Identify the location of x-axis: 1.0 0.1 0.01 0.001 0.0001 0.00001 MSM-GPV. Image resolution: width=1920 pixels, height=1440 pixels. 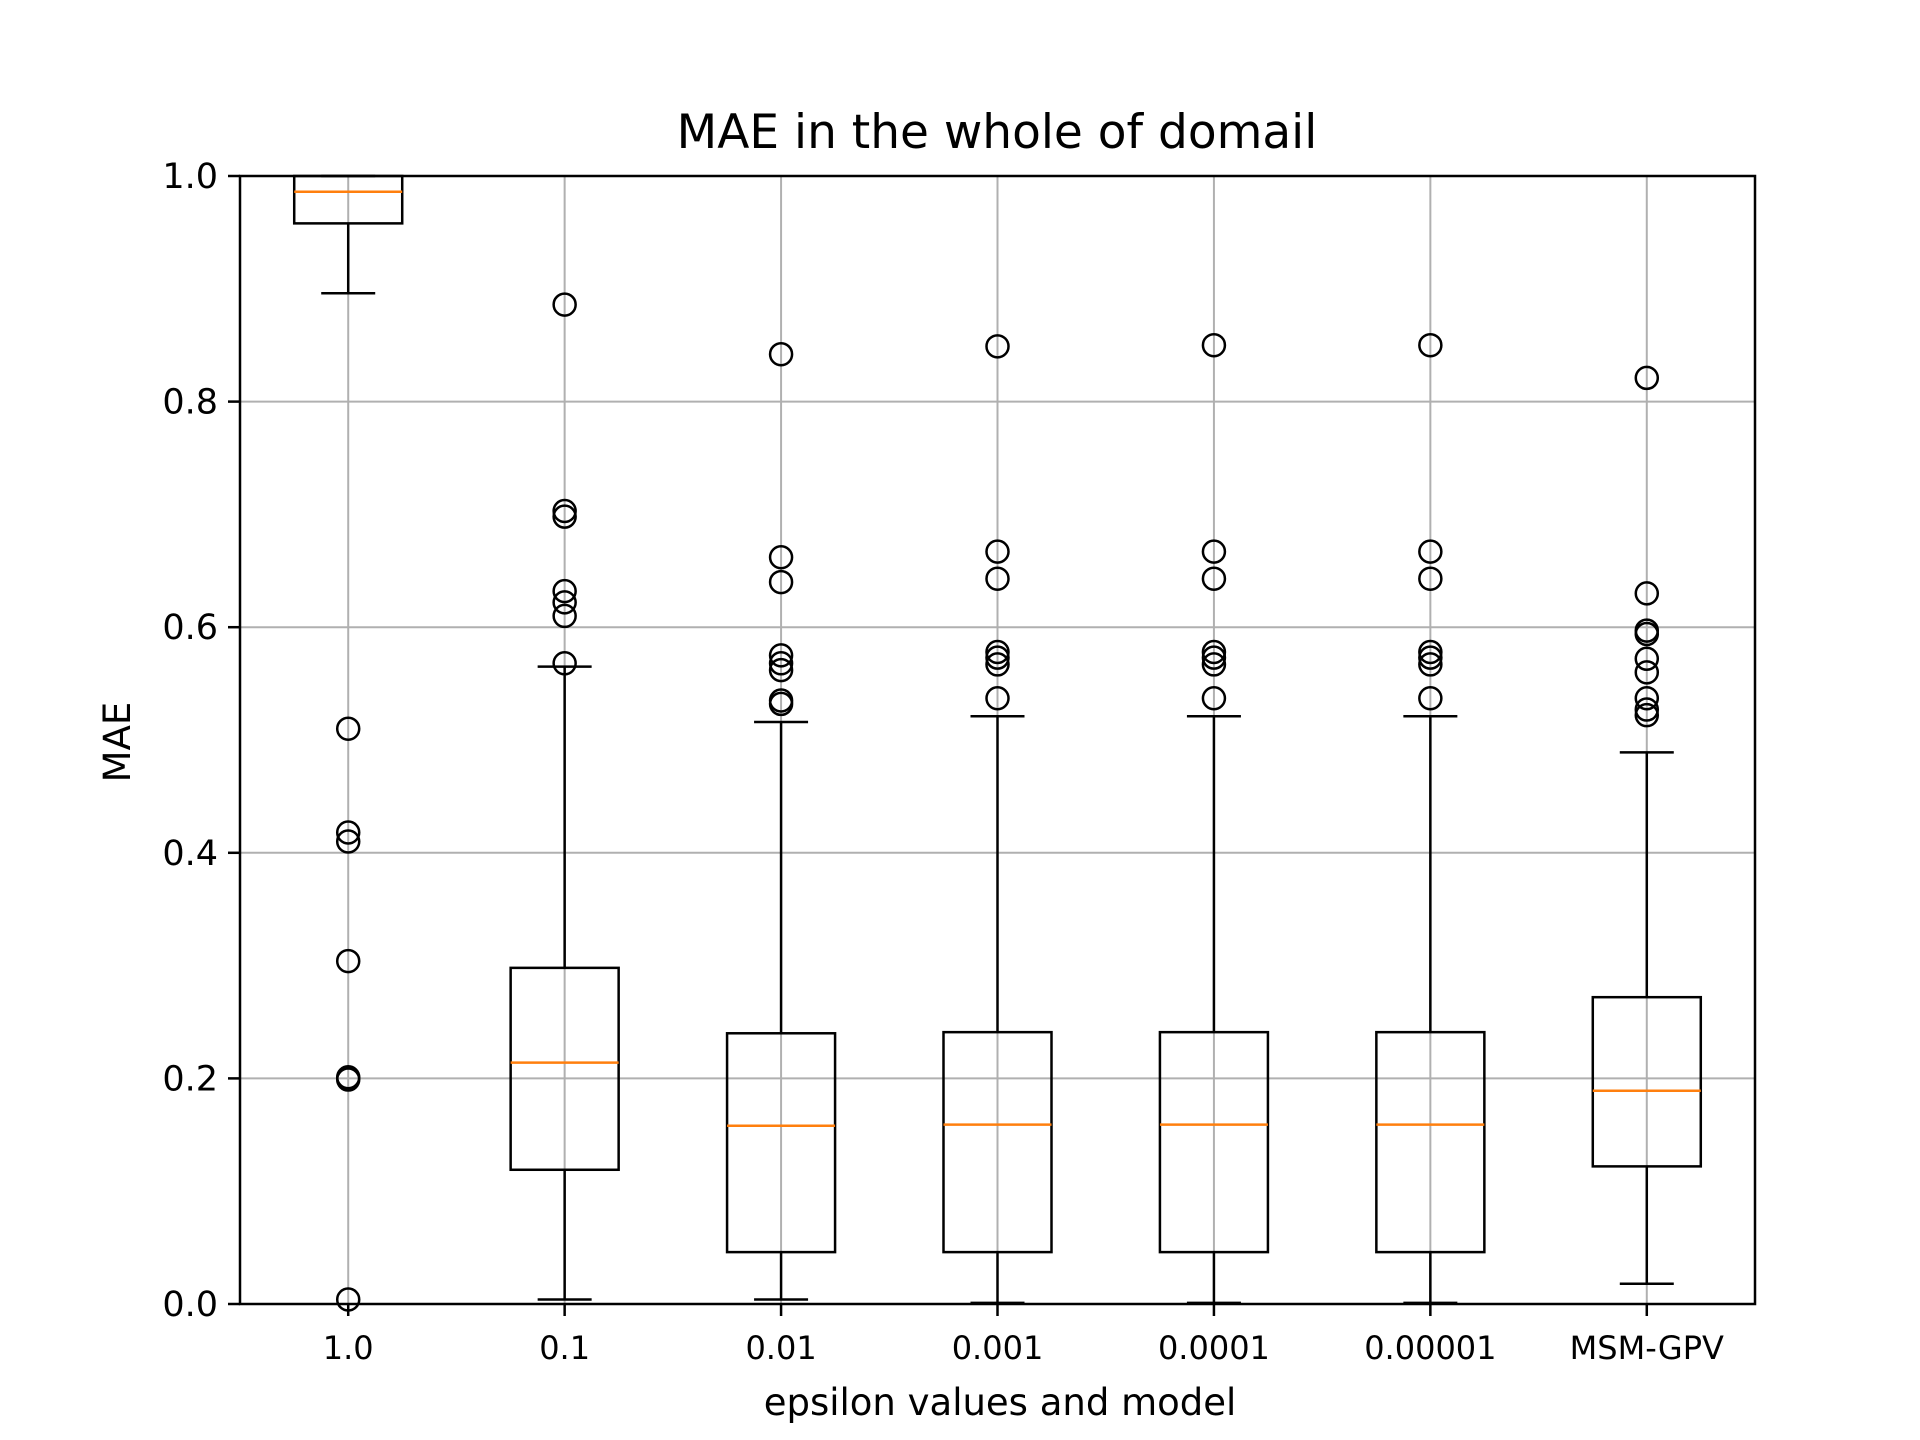
(1023, 1335).